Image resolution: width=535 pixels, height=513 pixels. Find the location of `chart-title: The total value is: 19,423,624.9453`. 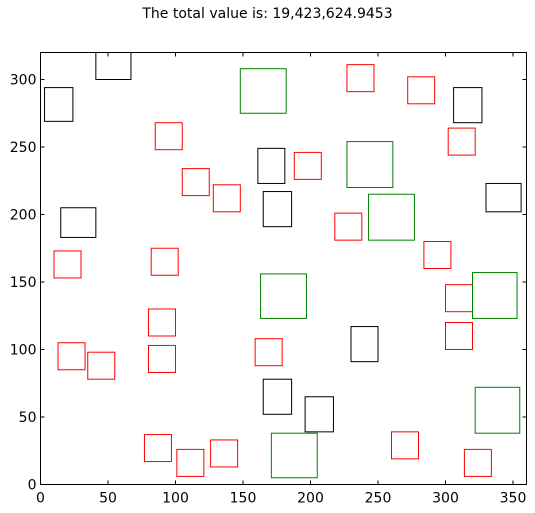

chart-title: The total value is: 19,423,624.9453 is located at coordinates (267, 14).